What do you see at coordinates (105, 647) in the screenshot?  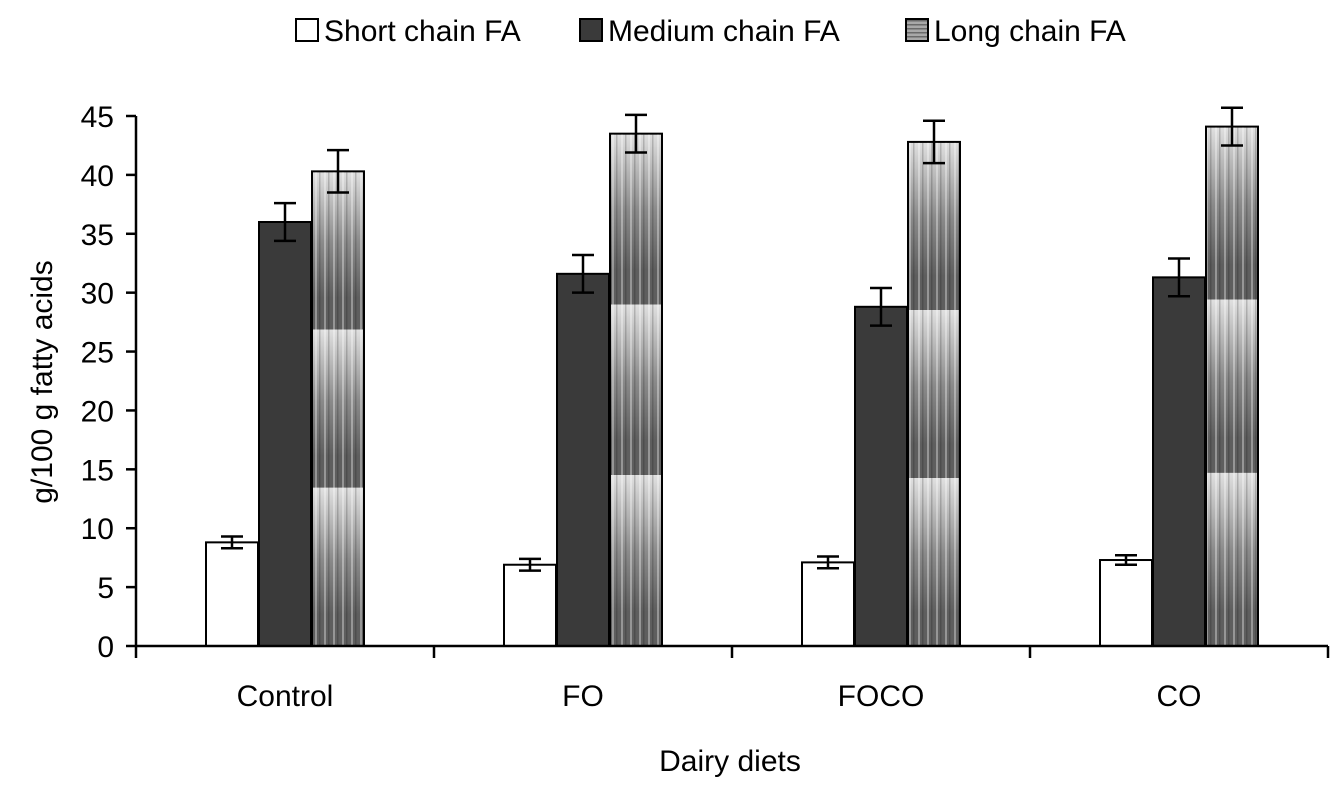 I see `y-tick-label-0: 0` at bounding box center [105, 647].